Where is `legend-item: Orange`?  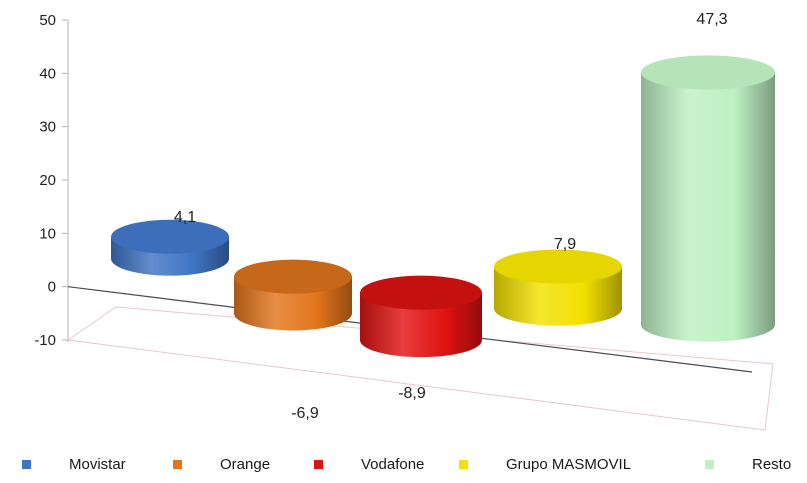
legend-item: Orange is located at coordinates (221, 464).